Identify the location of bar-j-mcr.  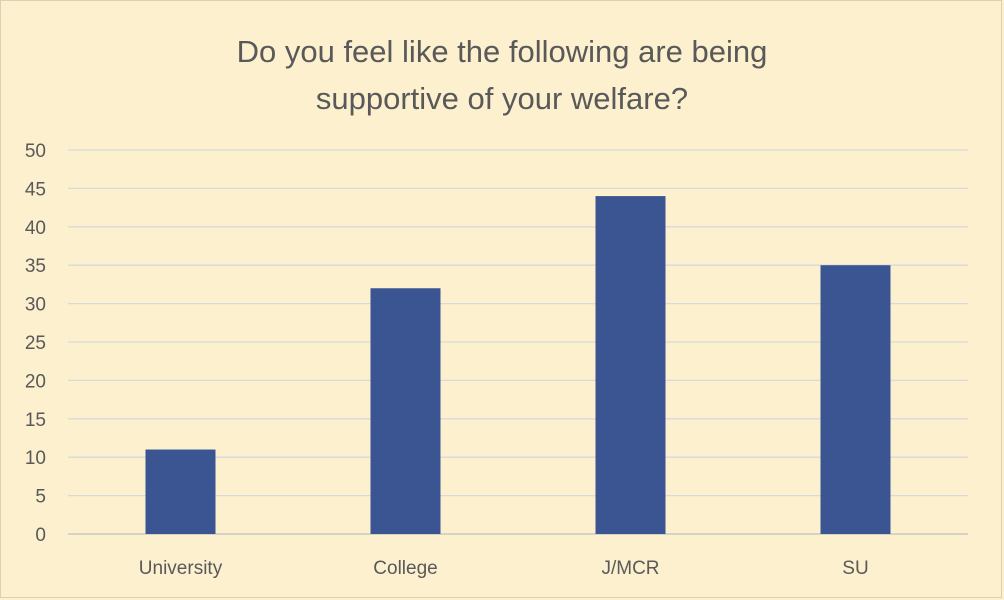
(630, 365).